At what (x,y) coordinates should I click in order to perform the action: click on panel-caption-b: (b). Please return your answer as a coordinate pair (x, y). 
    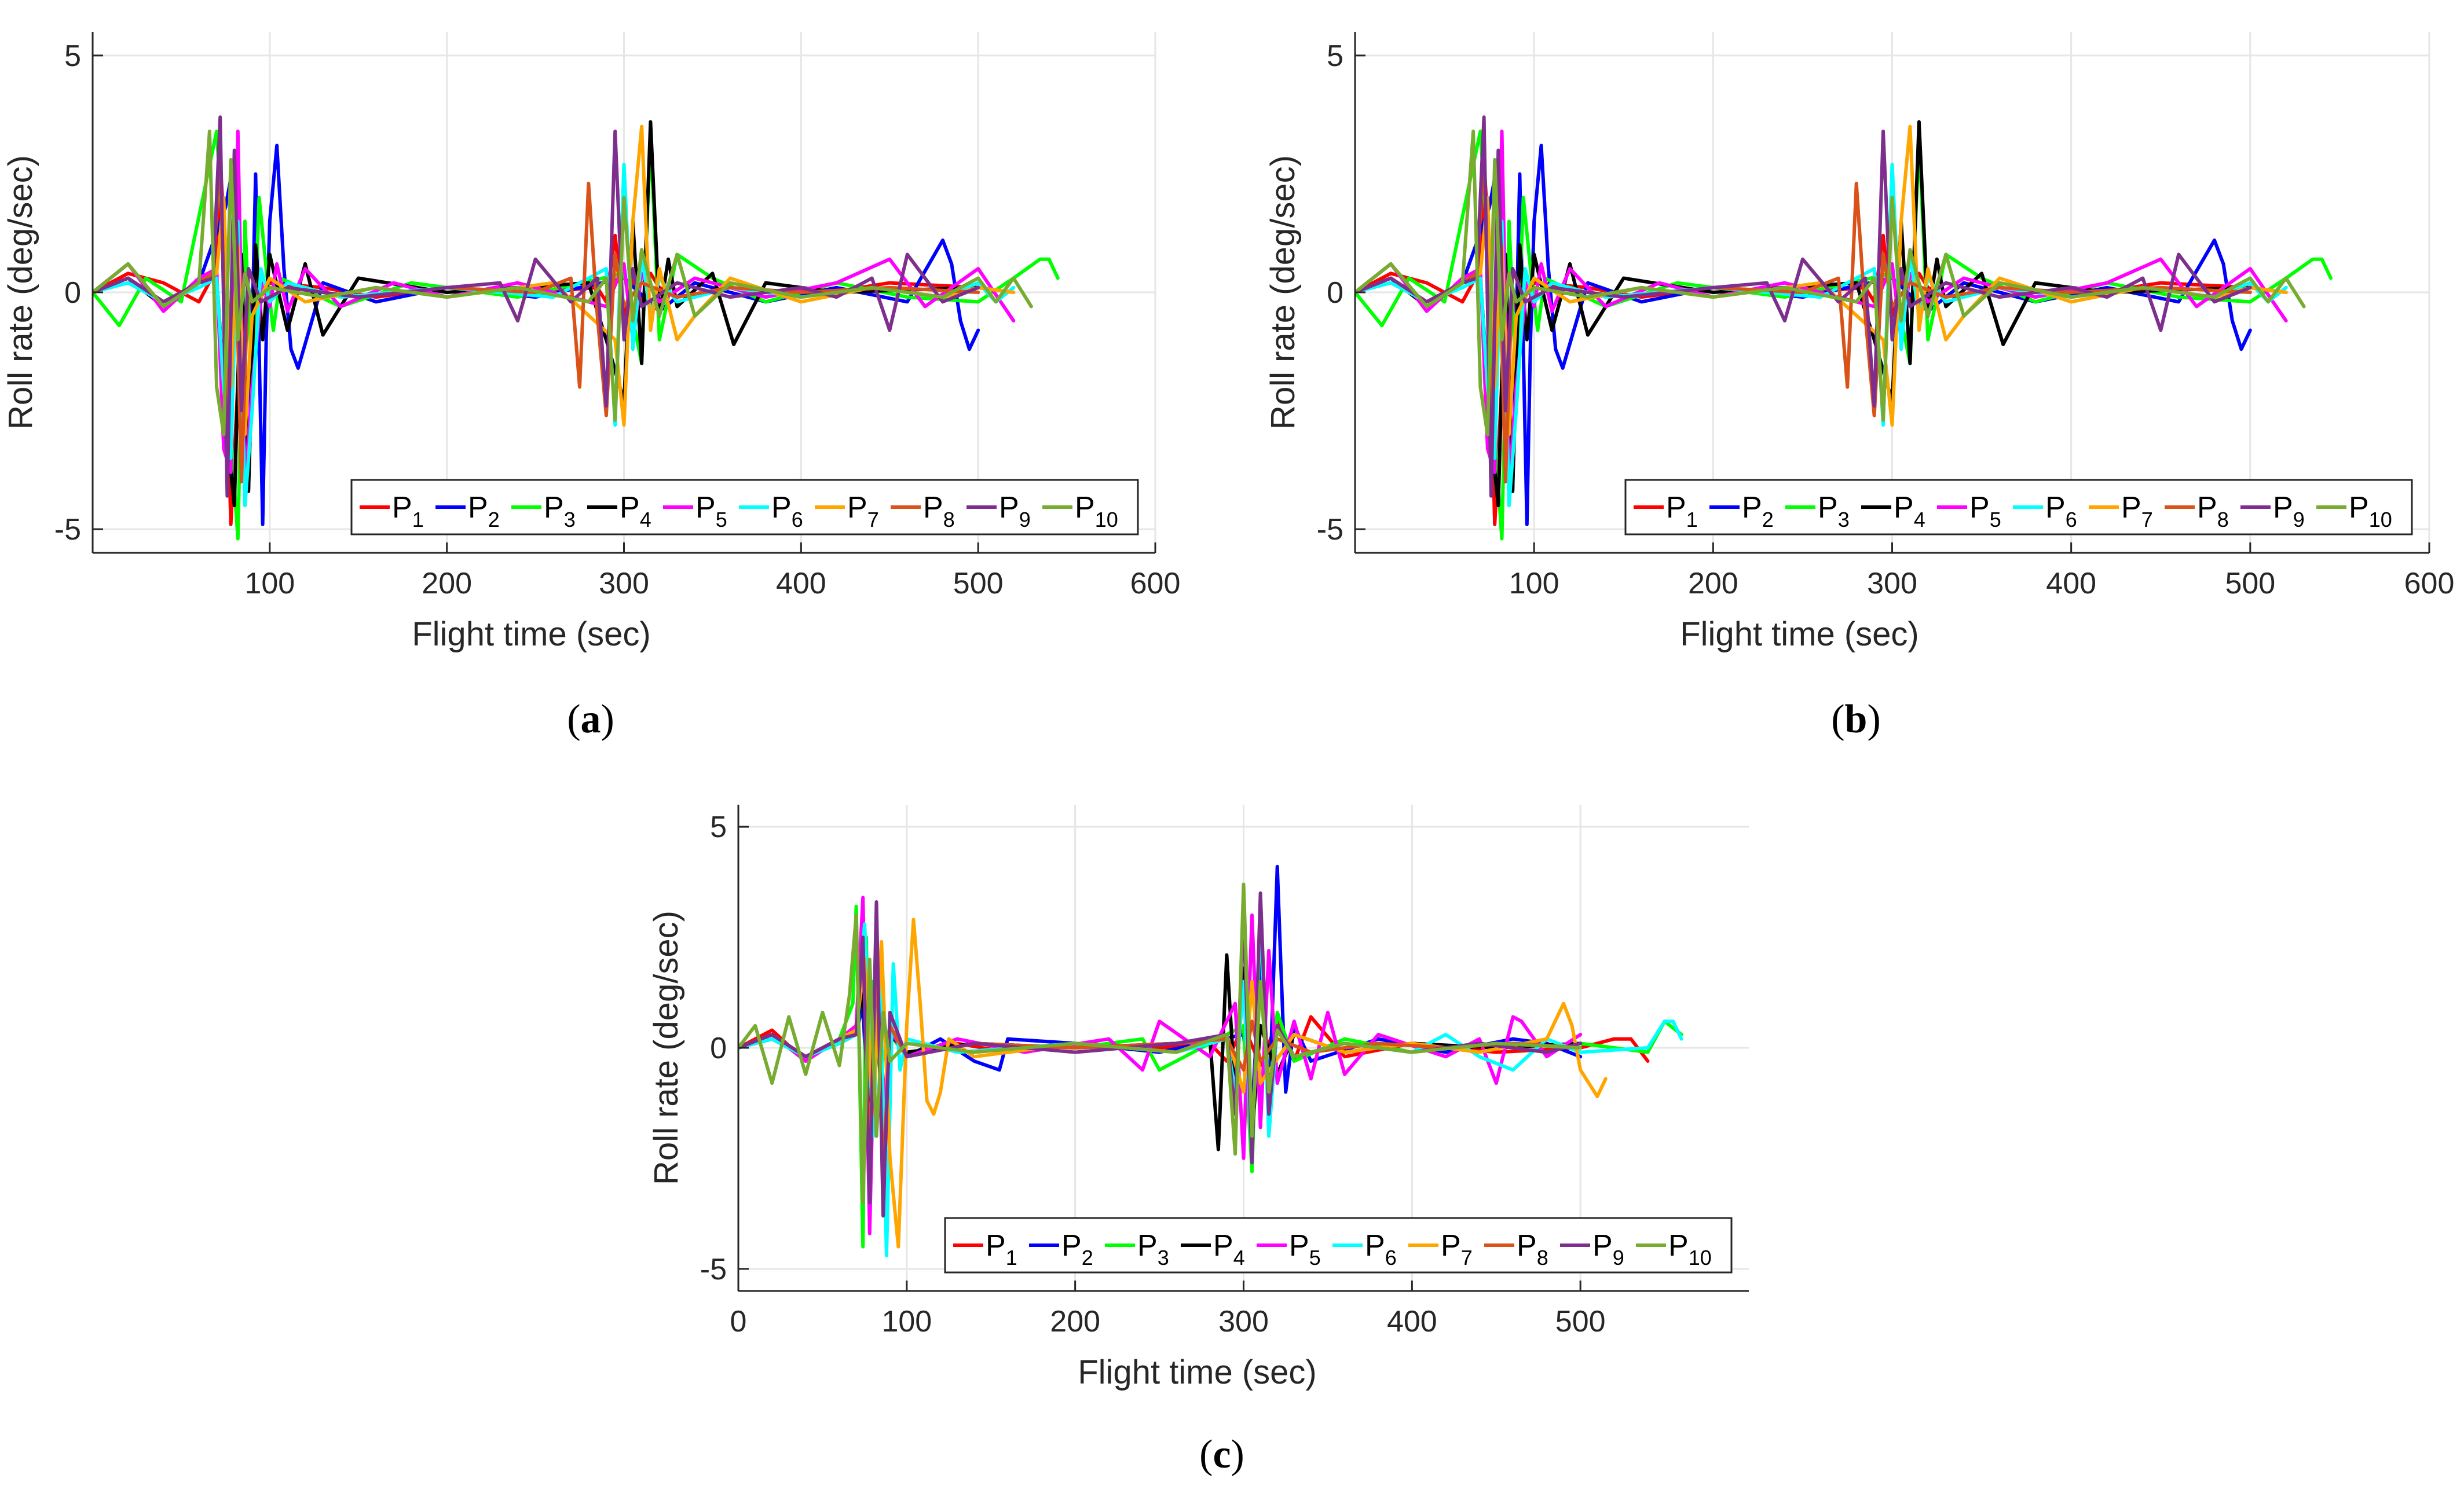
    Looking at the image, I should click on (1856, 720).